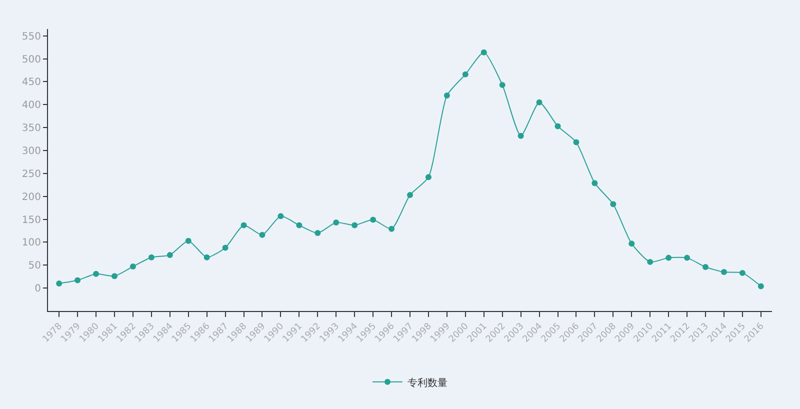 Image resolution: width=800 pixels, height=409 pixels. I want to click on y-tick-label: 150, so click(31, 220).